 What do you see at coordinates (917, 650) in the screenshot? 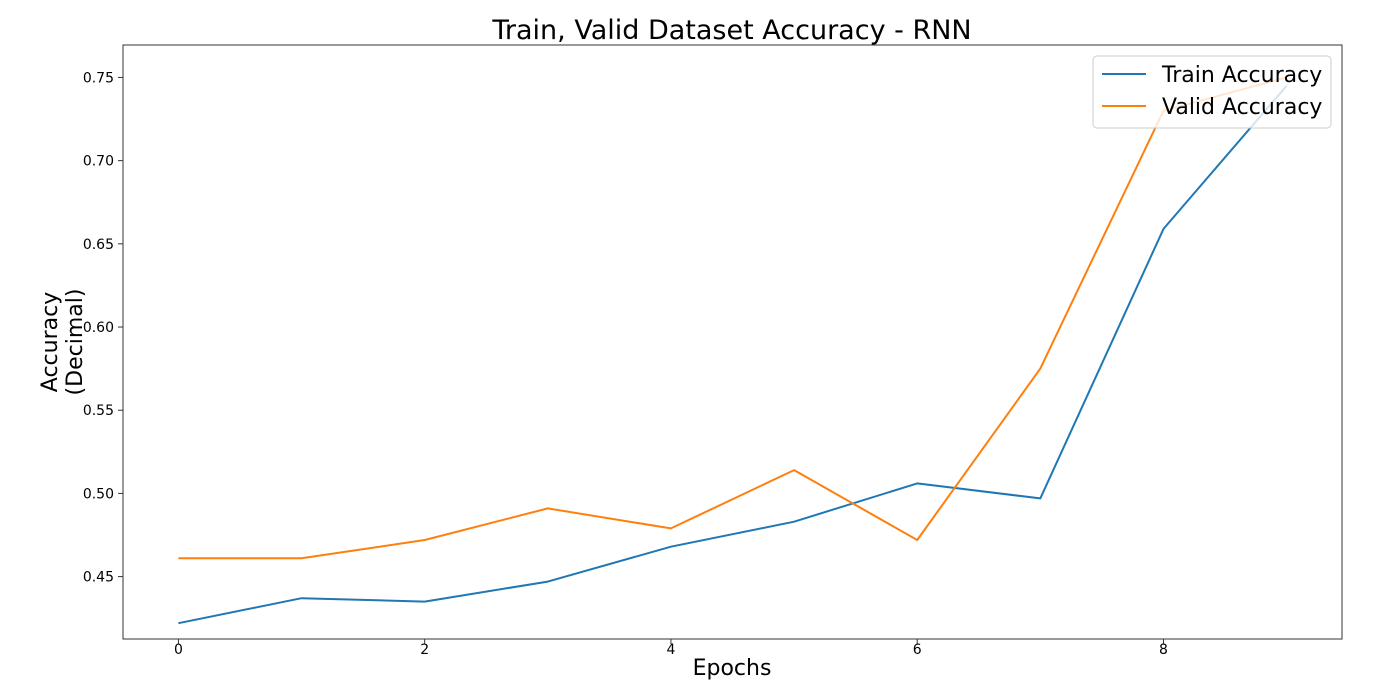
I see `x-tick-label: 6` at bounding box center [917, 650].